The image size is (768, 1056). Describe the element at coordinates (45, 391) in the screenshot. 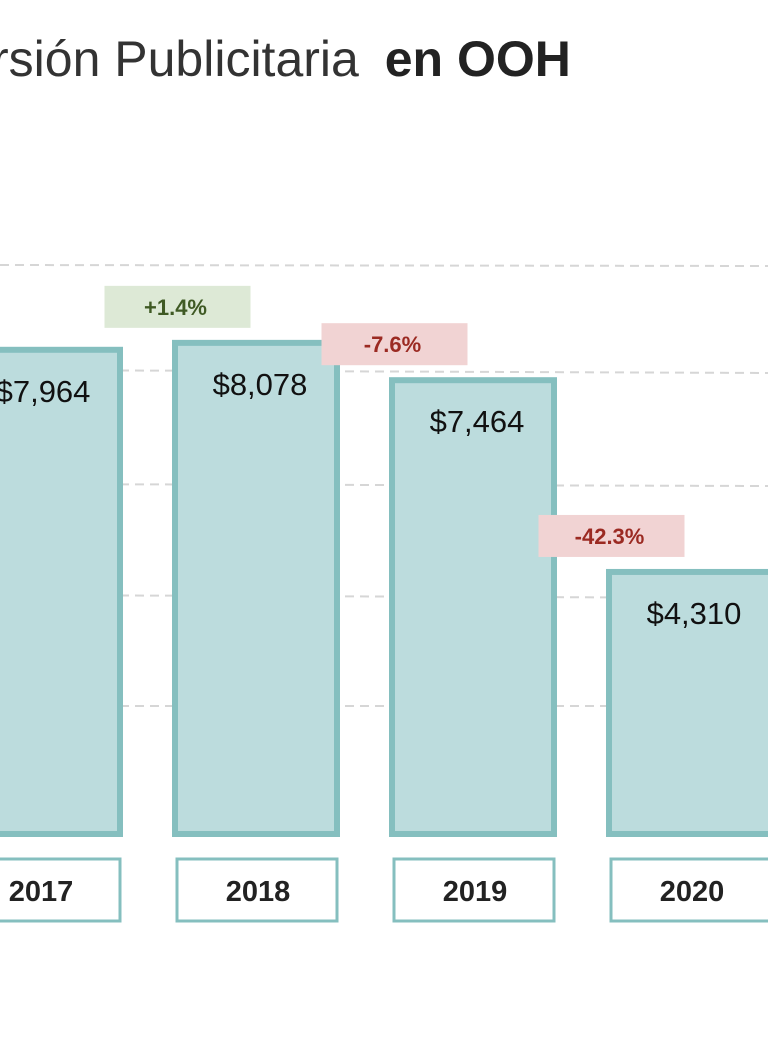

I see `value-label-2017: $7,964` at that location.